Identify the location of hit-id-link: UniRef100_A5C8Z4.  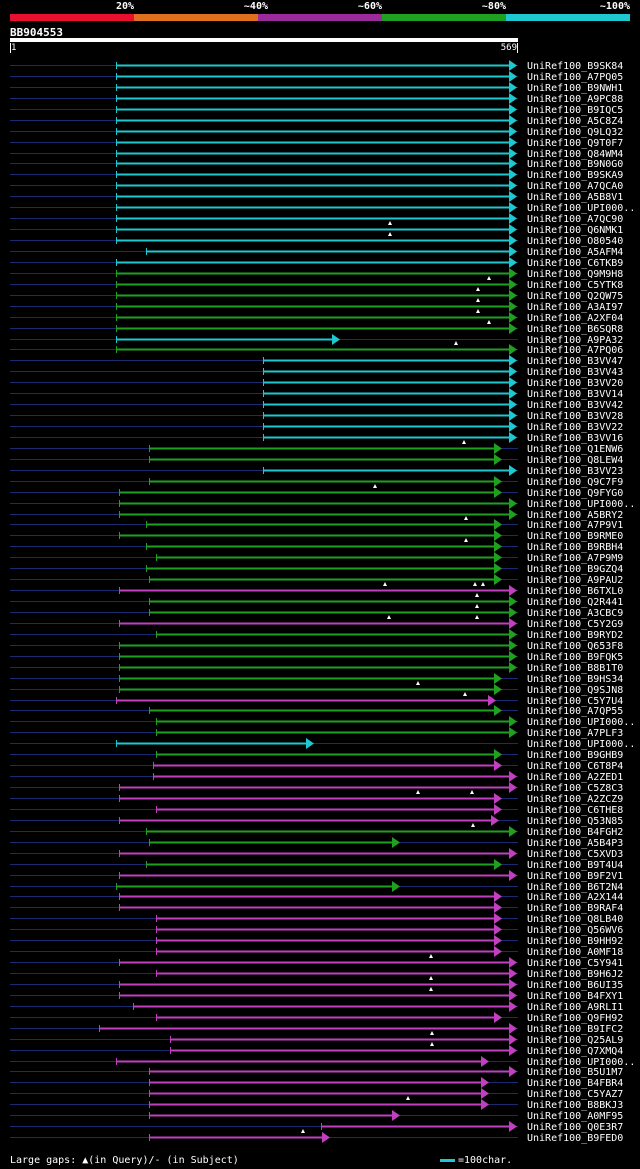
(575, 121).